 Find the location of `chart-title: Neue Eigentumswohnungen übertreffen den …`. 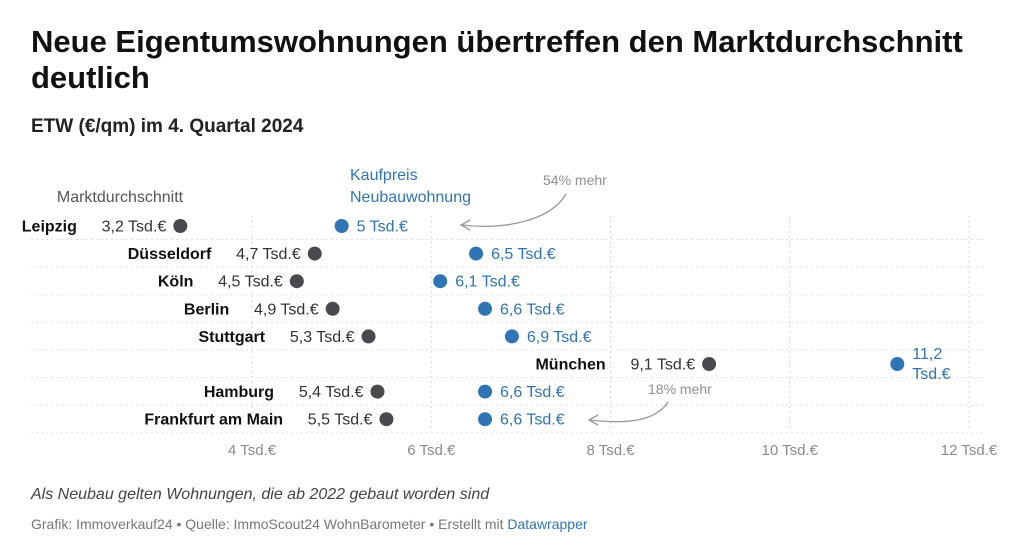

chart-title: Neue Eigentumswohnungen übertreffen den … is located at coordinates (497, 59).